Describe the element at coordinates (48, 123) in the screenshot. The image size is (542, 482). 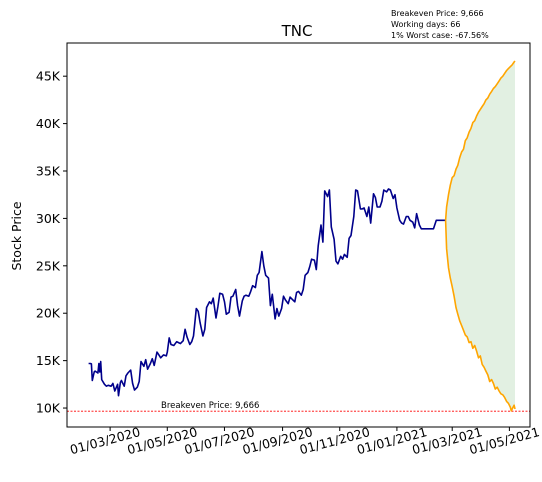
I see `y-tick-label: 40K` at that location.